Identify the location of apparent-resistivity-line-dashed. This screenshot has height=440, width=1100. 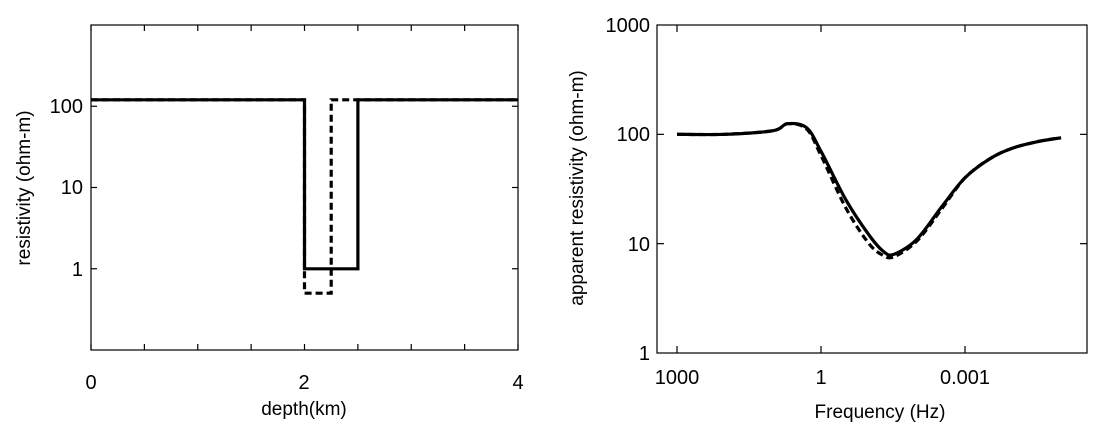
(869, 191).